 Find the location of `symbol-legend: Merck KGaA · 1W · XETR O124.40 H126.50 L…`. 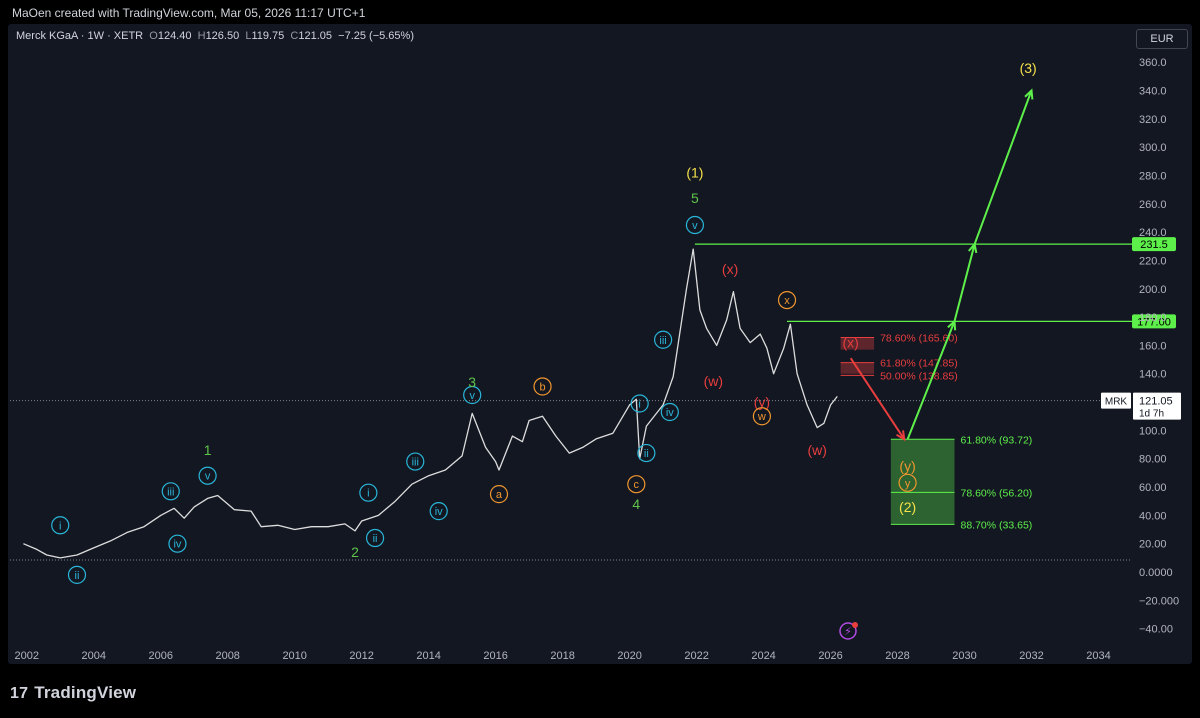

symbol-legend: Merck KGaA · 1W · XETR O124.40 H126.50 L… is located at coordinates (215, 36).